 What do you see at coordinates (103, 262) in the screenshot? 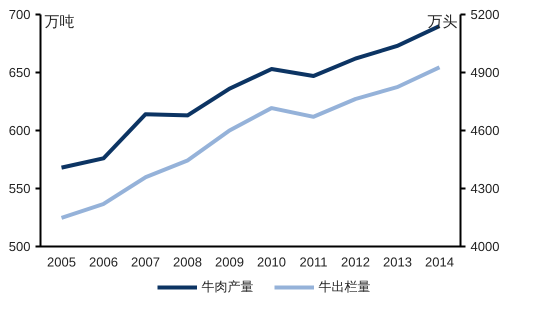
I see `x-tick-label: 2006` at bounding box center [103, 262].